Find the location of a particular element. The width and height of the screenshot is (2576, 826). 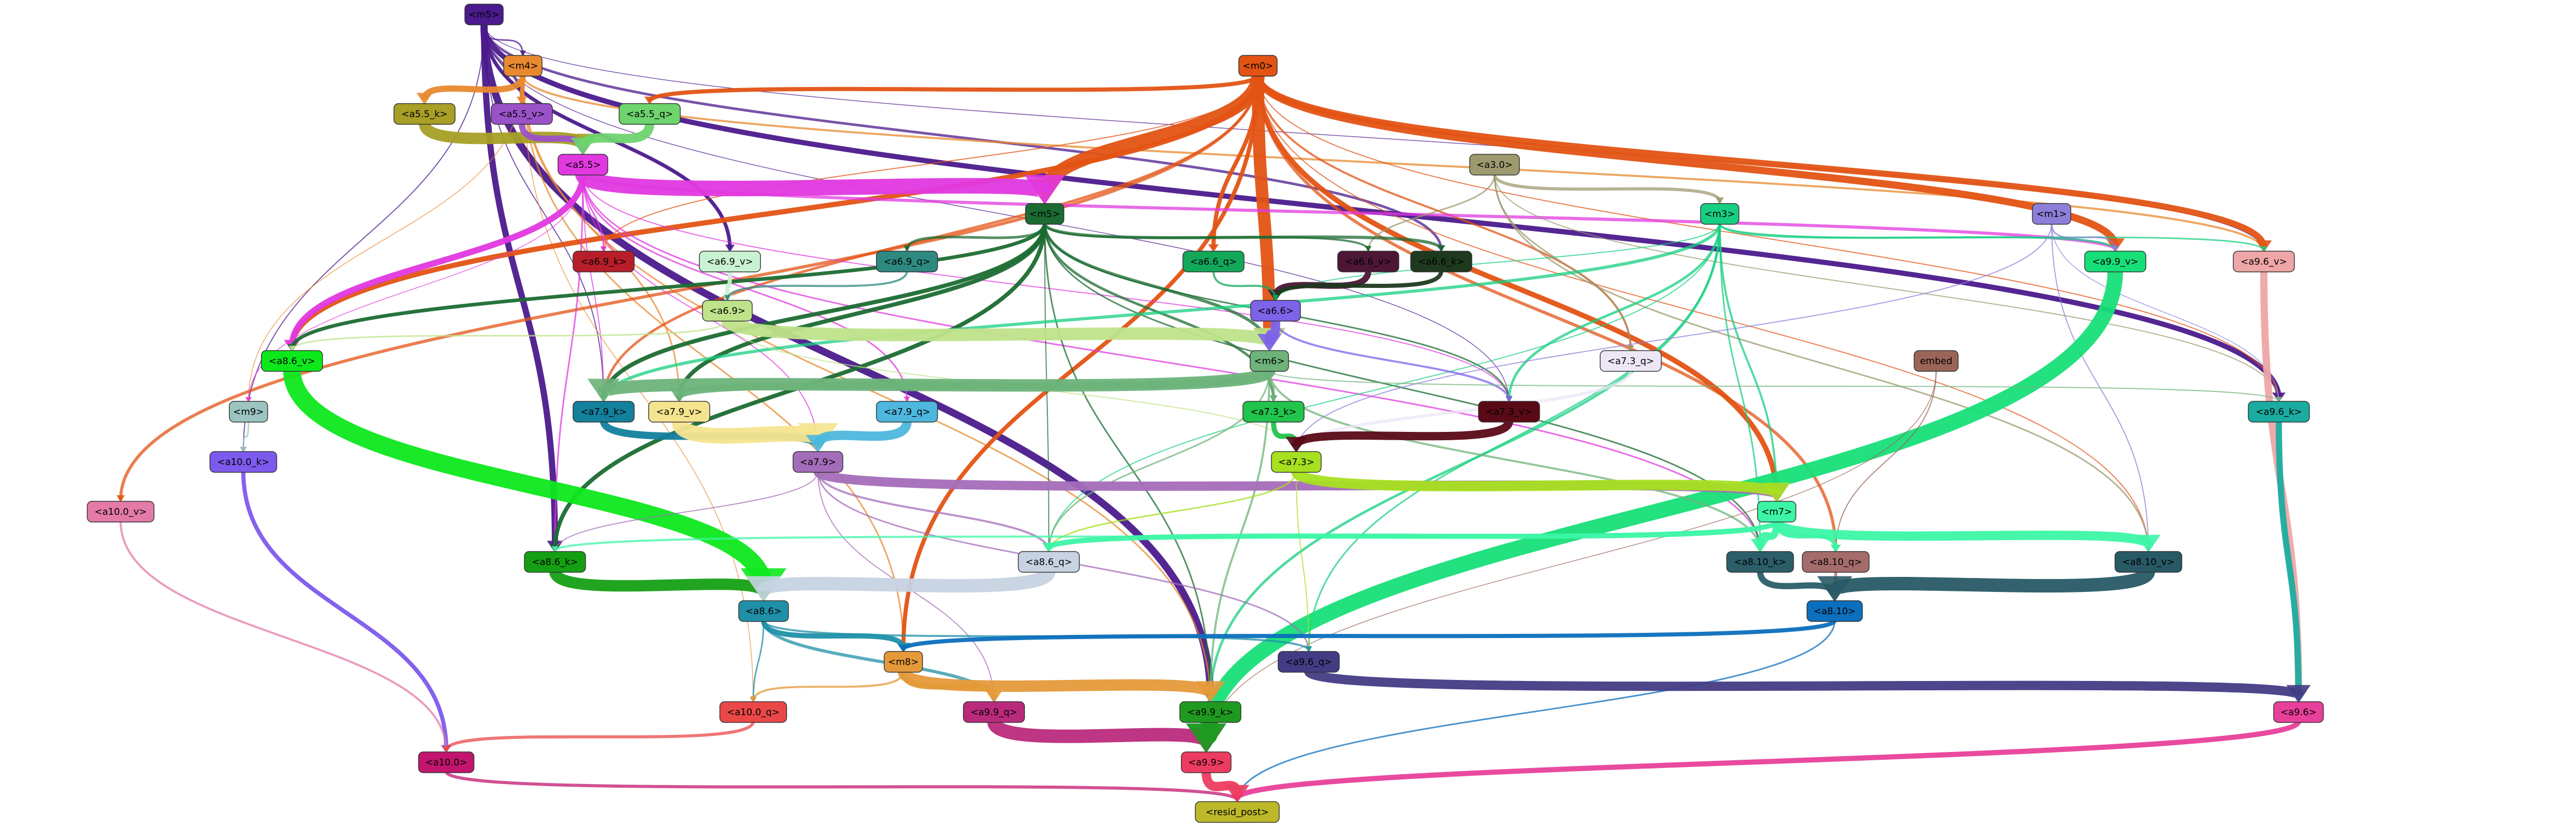

node-a7-9-k: <a7.9_k> is located at coordinates (604, 412).